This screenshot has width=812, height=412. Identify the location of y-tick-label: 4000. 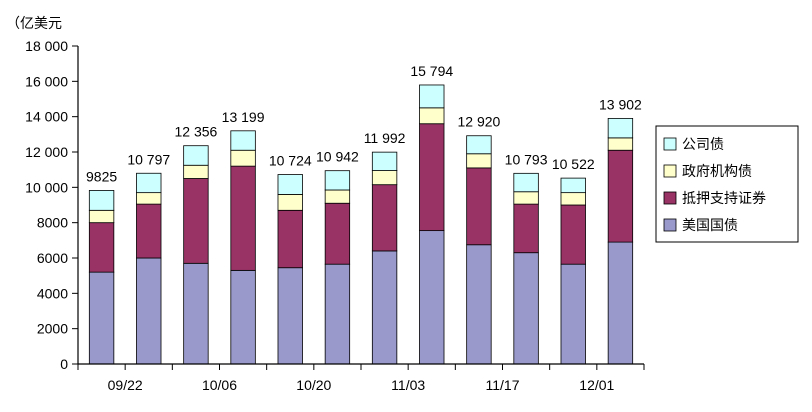
(52, 293).